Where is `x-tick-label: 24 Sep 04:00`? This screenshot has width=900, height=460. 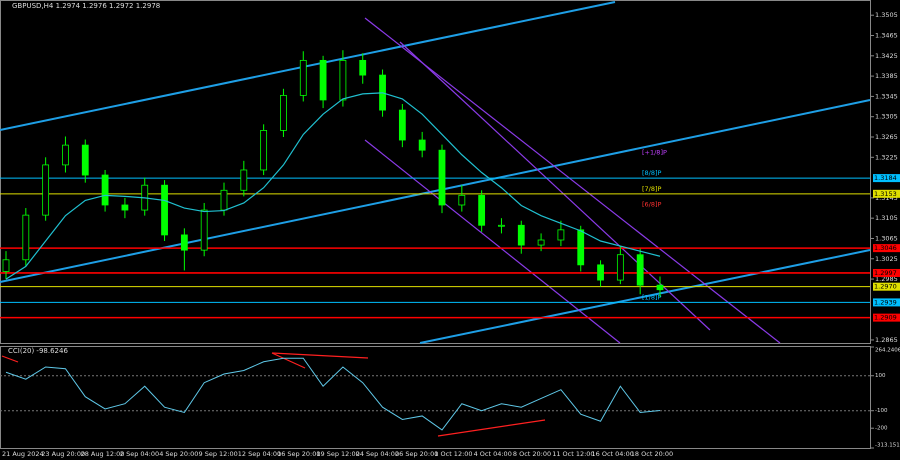 x-tick-label: 24 Sep 04:00 is located at coordinates (377, 454).